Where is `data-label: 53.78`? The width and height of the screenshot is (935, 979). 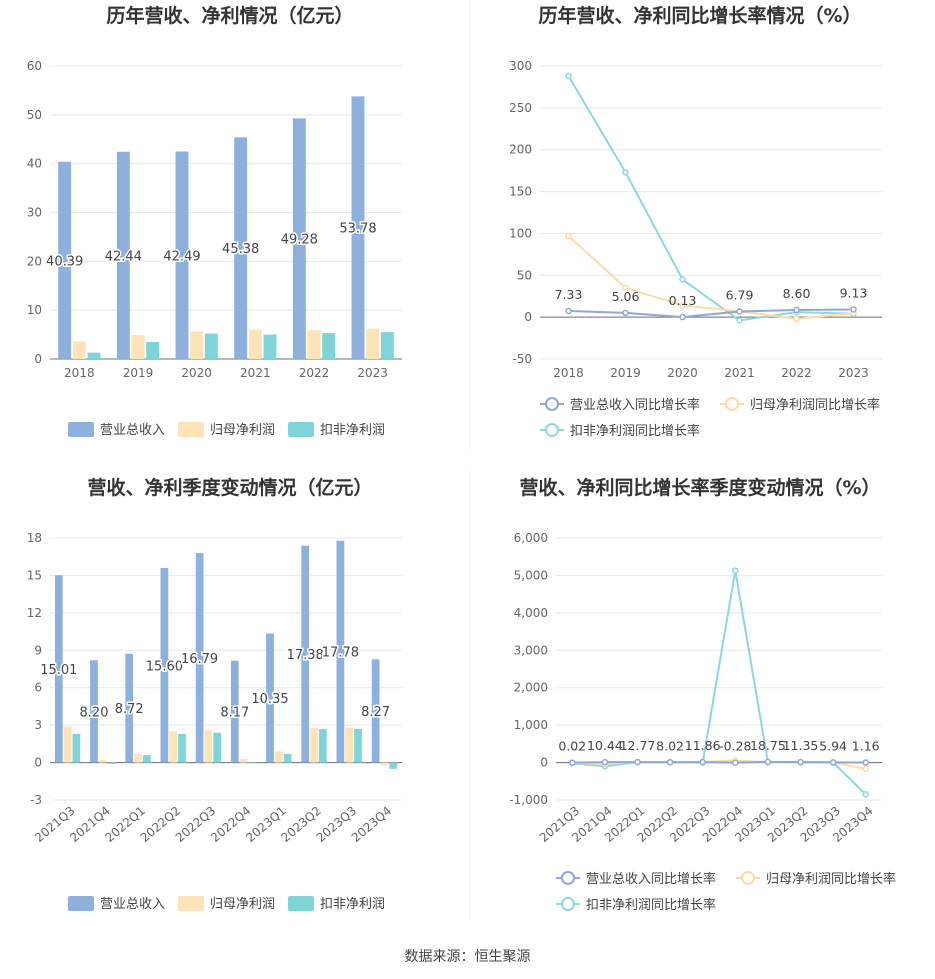 data-label: 53.78 is located at coordinates (357, 229).